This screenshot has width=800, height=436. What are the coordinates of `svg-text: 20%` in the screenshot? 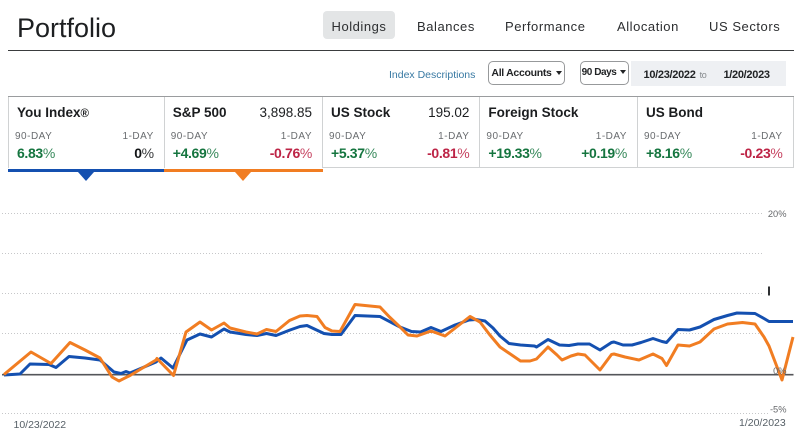 It's located at (777, 214).